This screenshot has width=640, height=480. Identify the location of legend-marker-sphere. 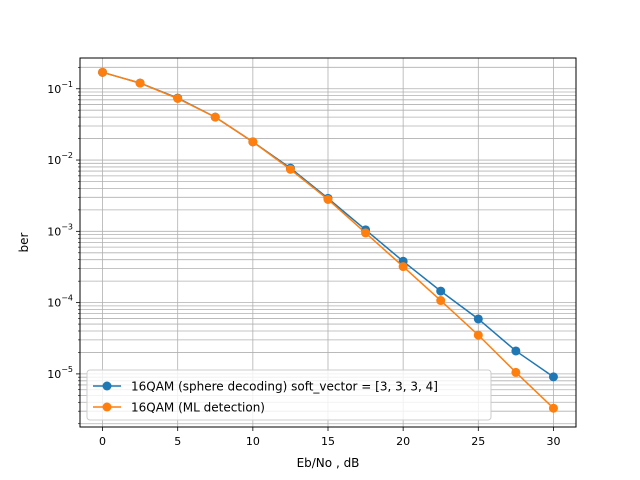
(107, 386).